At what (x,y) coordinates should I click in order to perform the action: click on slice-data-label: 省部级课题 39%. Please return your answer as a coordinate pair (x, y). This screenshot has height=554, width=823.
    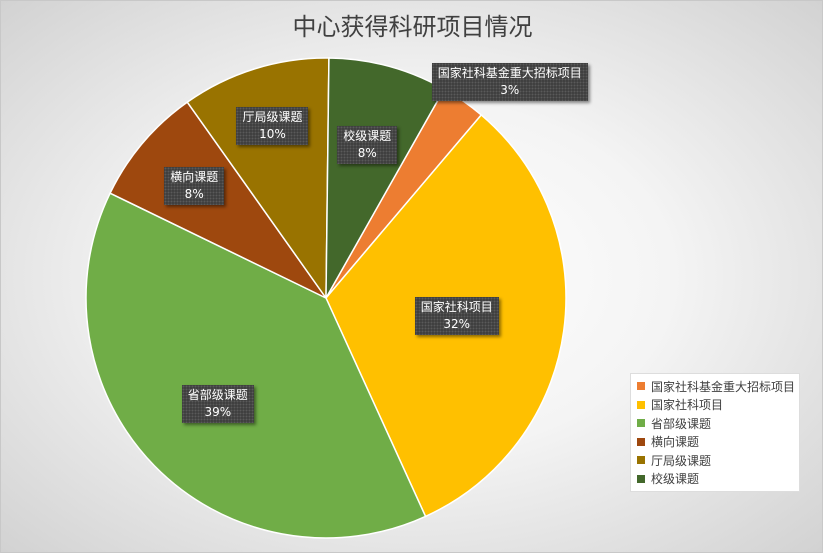
    Looking at the image, I should click on (217, 403).